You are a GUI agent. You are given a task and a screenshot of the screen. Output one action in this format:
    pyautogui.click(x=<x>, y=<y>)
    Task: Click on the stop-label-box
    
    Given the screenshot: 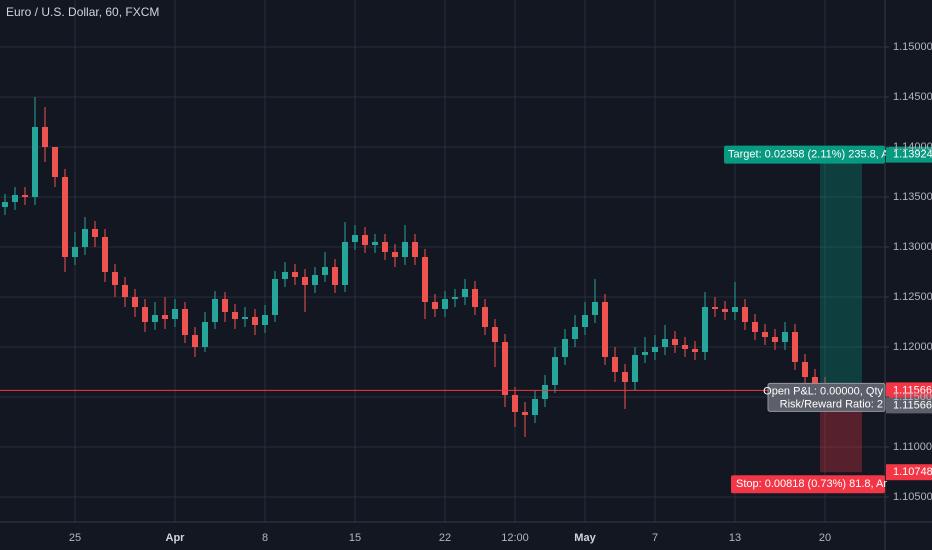 What is the action you would take?
    pyautogui.click(x=808, y=484)
    